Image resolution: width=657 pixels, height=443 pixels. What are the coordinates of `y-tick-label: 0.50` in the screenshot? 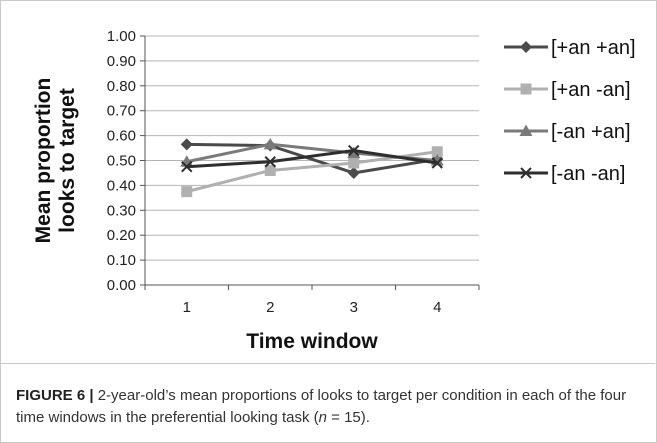 It's located at (121, 161).